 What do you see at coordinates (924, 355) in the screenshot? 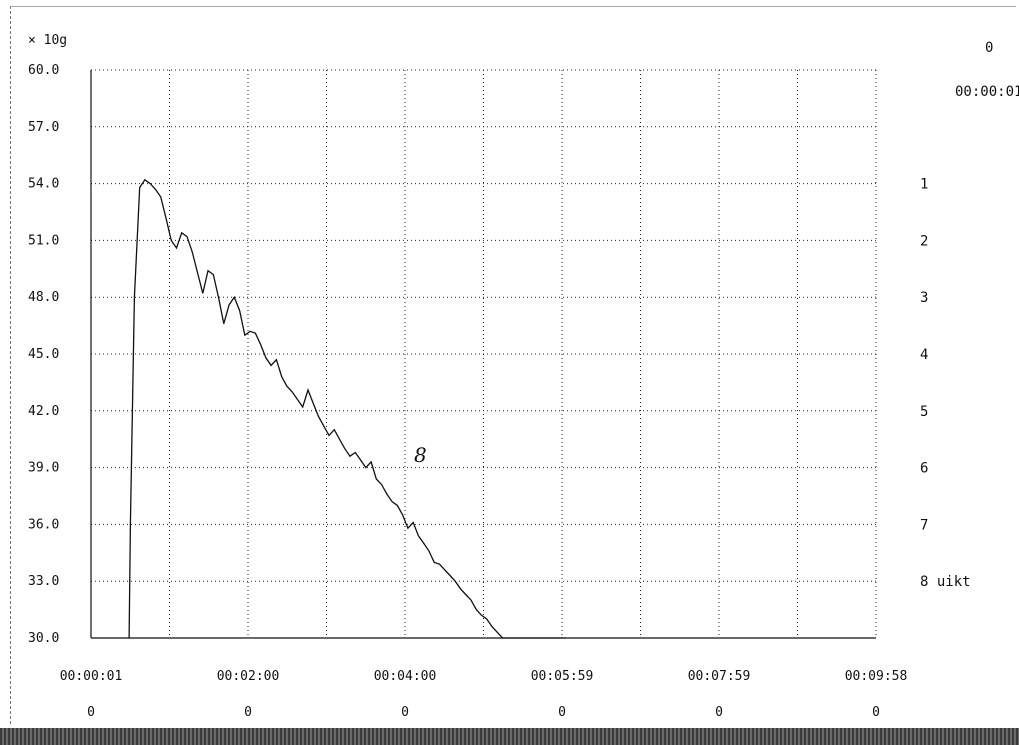
I see `legend-item: 4` at bounding box center [924, 355].